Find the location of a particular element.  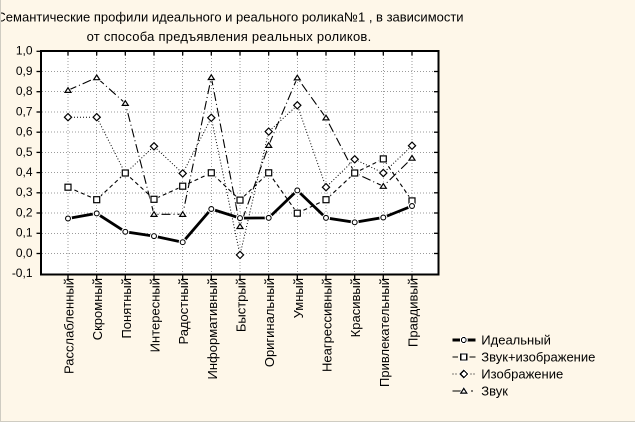

svg-text: Понятный is located at coordinates (126, 308).